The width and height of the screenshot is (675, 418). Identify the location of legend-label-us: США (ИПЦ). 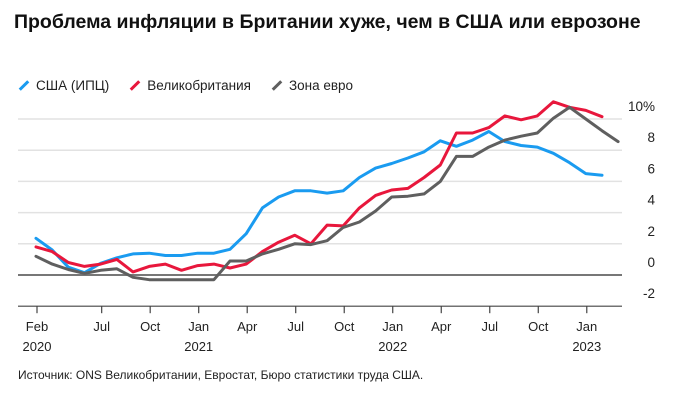
(73, 85).